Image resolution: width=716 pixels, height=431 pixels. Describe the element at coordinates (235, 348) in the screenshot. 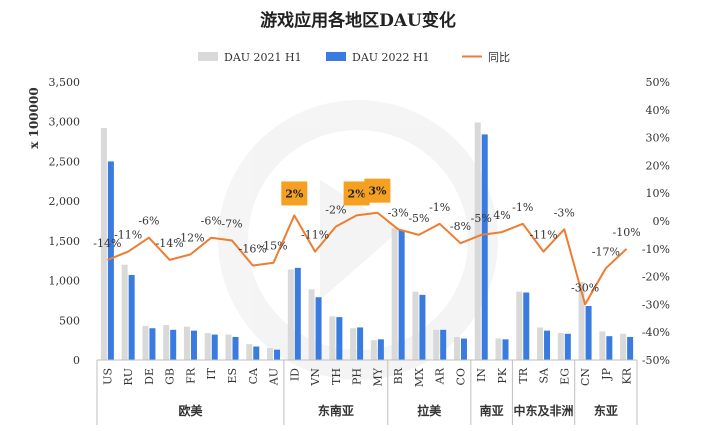

I see `bar-2022-ES` at that location.